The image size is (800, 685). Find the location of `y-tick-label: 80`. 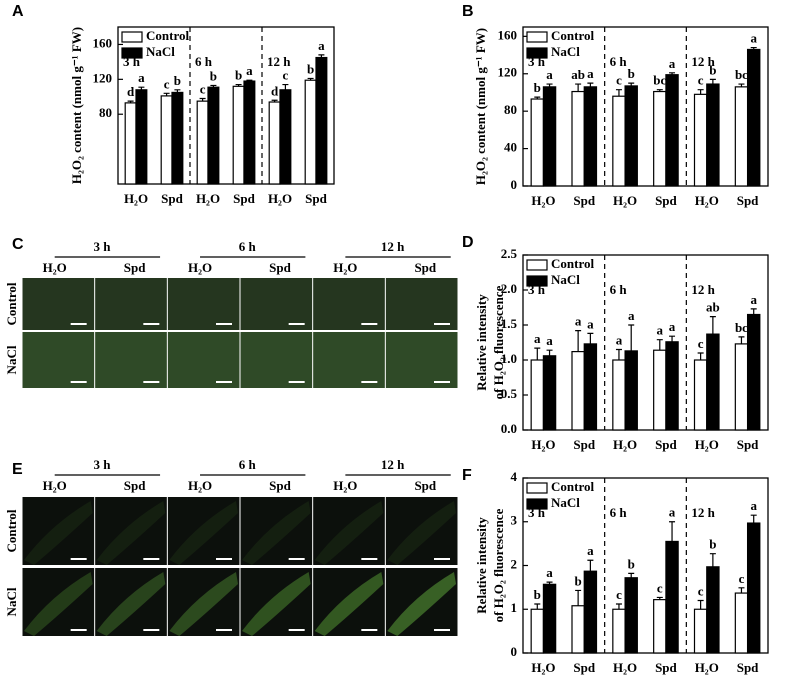

y-tick-label: 80 is located at coordinates (510, 109).